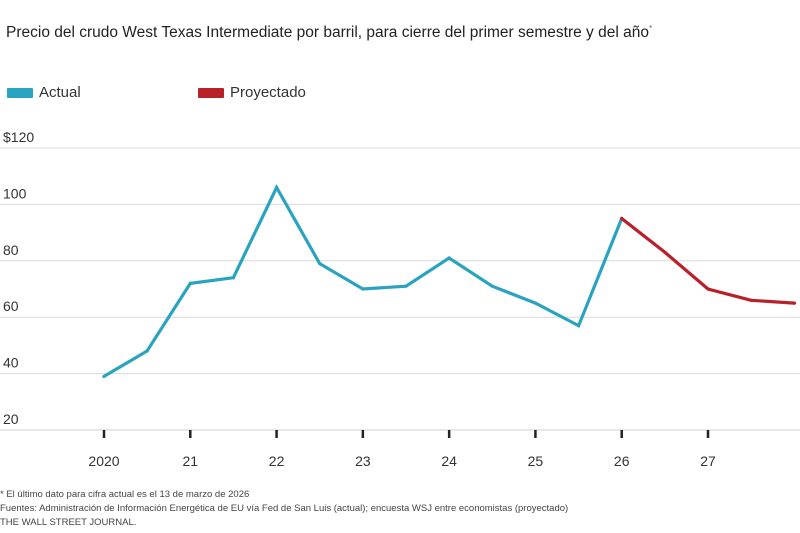  I want to click on title-footnote-marker: *, so click(650, 28).